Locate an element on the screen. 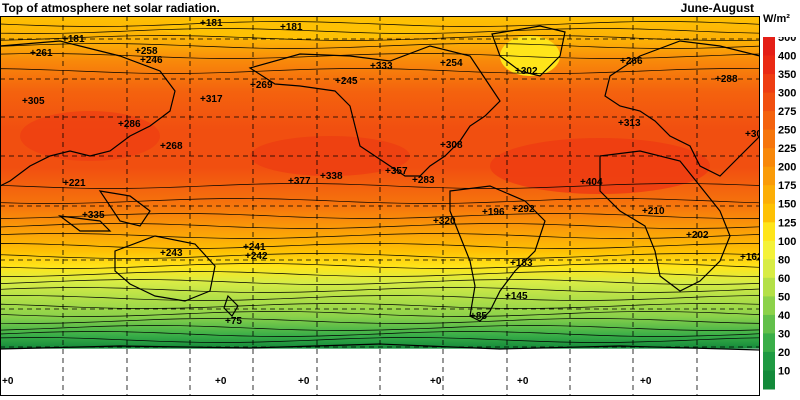 Image resolution: width=800 pixels, height=400 pixels. legend-tick-label: 250 is located at coordinates (787, 131).